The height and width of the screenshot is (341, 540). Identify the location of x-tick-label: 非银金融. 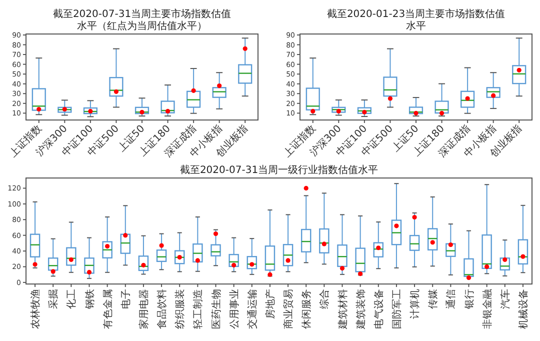
(487, 309).